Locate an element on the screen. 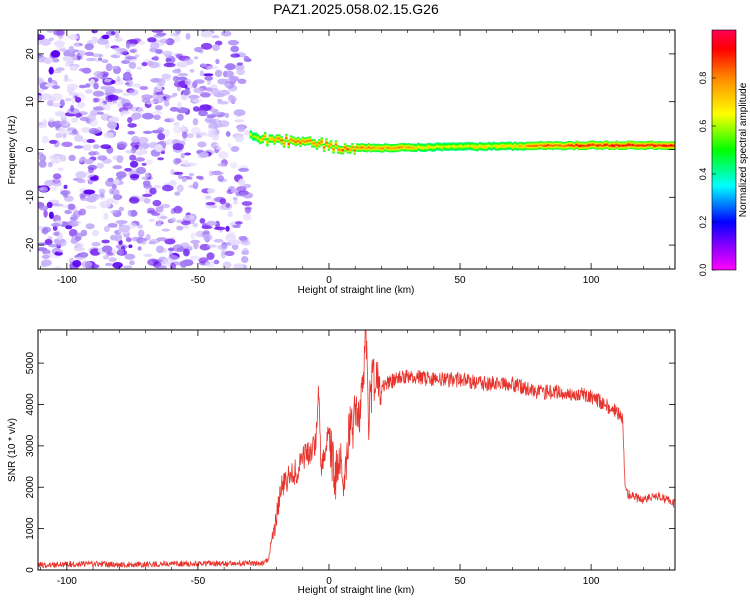 The height and width of the screenshot is (600, 750). y-tick-label: 0 is located at coordinates (30, 570).